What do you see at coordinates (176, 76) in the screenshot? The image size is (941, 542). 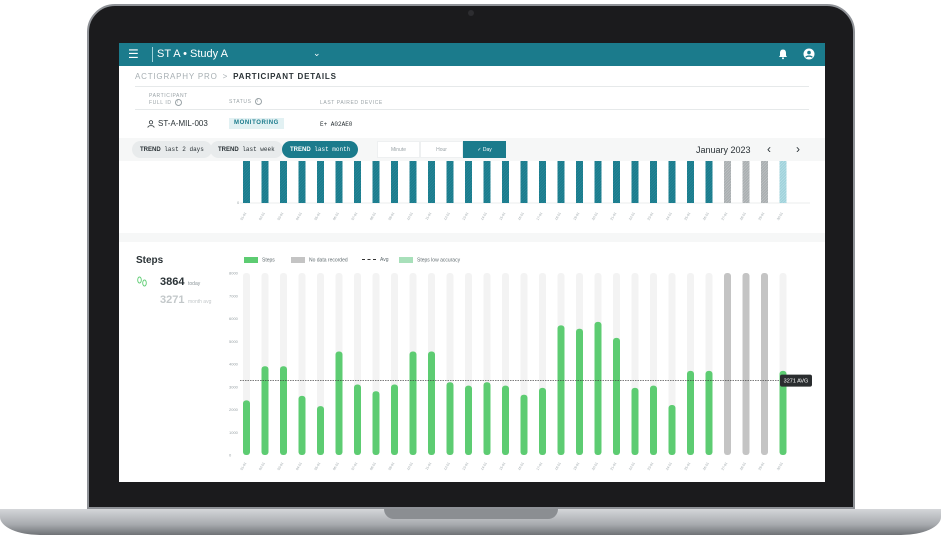 I see `breadcrumb-root: ACTIGRAPHY PRO` at bounding box center [176, 76].